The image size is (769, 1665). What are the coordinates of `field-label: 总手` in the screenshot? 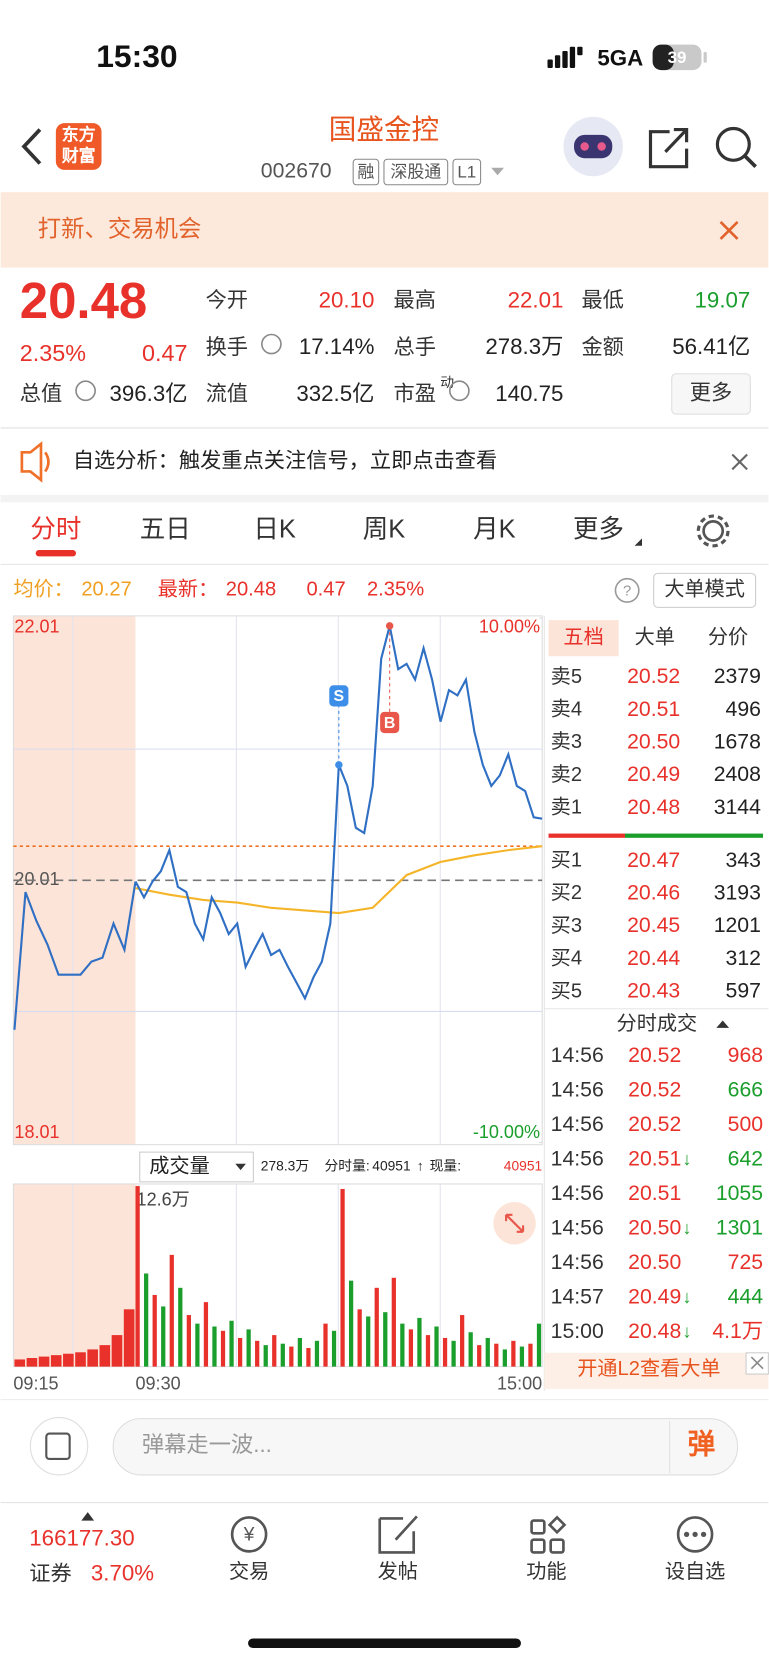 It's located at (415, 347).